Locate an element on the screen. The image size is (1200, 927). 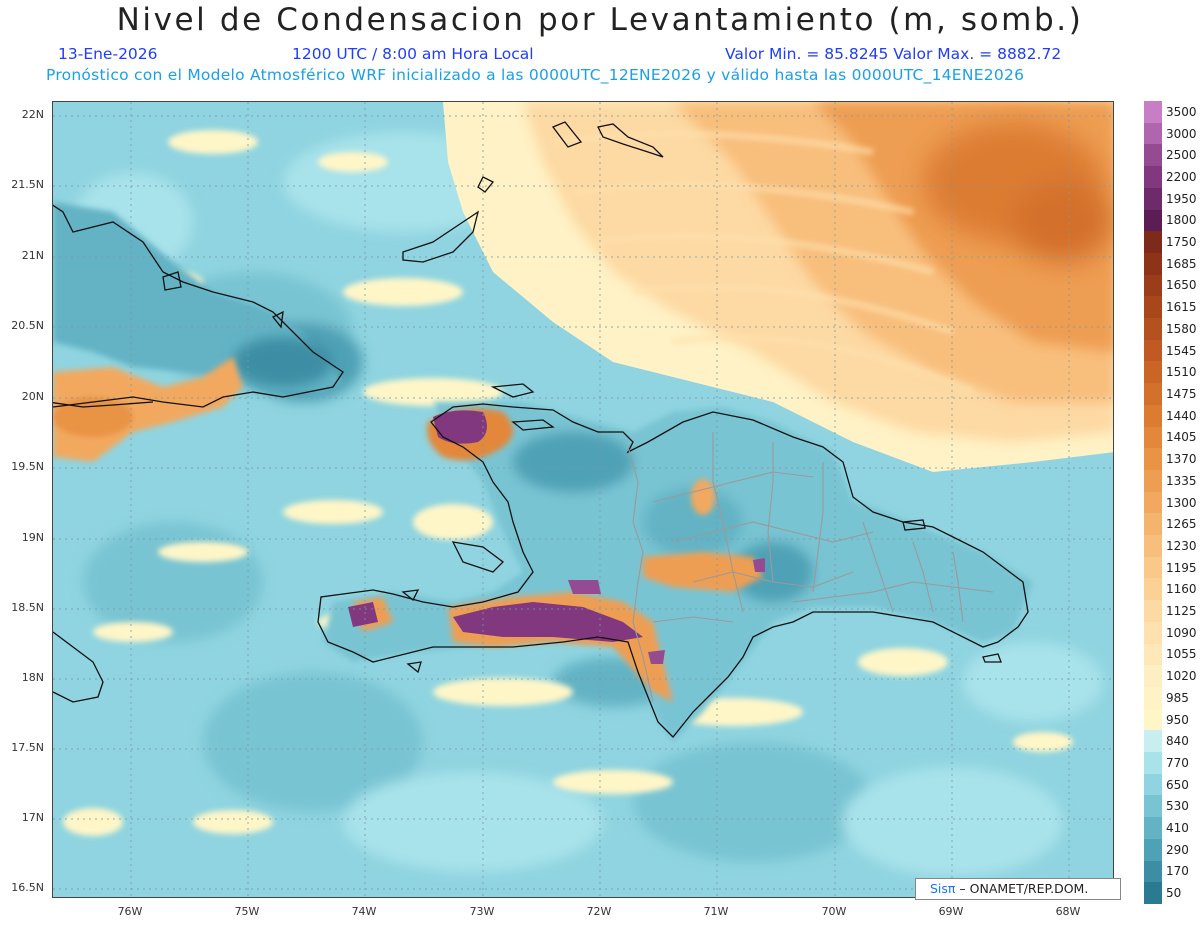
legend-value: 1020 is located at coordinates (1181, 676).